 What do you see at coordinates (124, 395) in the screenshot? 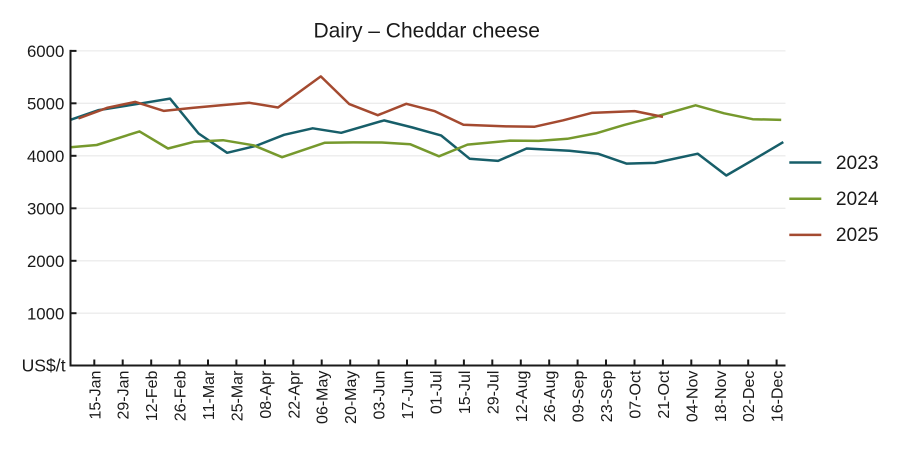
I see `svg-text: 29-Jan` at bounding box center [124, 395].